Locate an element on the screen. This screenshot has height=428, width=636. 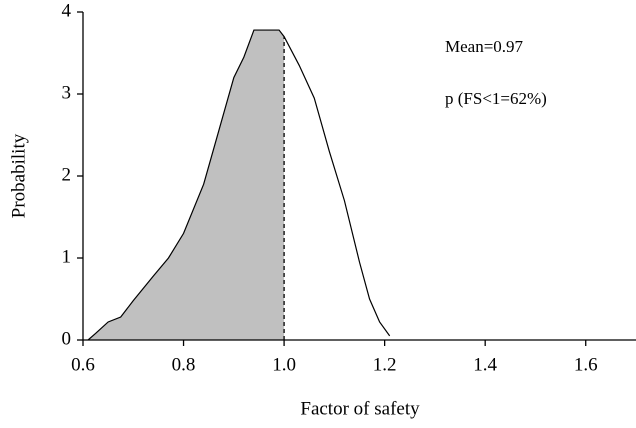
x-axis-label: Factor of safety is located at coordinates (360, 408).